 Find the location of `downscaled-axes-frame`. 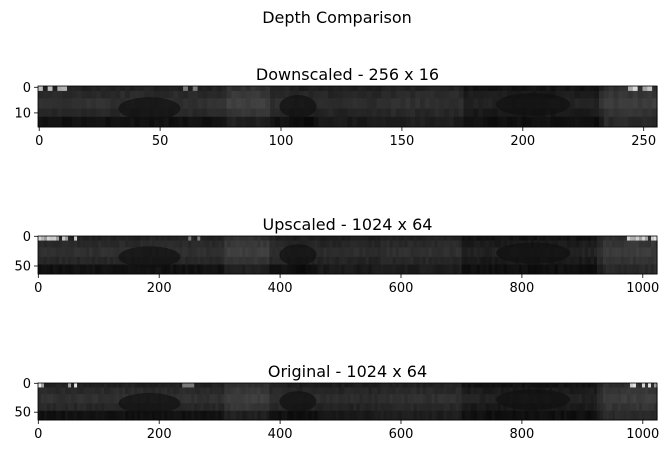

downscaled-axes-frame is located at coordinates (347, 106).